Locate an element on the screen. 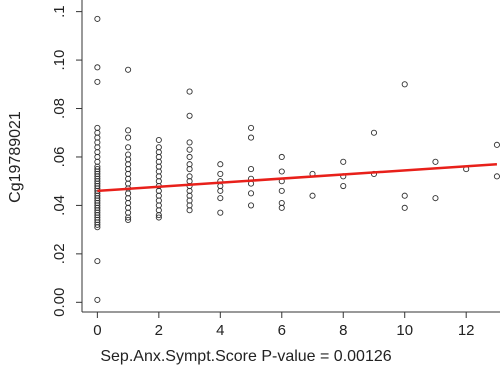 This screenshot has height=374, width=502. y-tick-label: .10 is located at coordinates (59, 60).